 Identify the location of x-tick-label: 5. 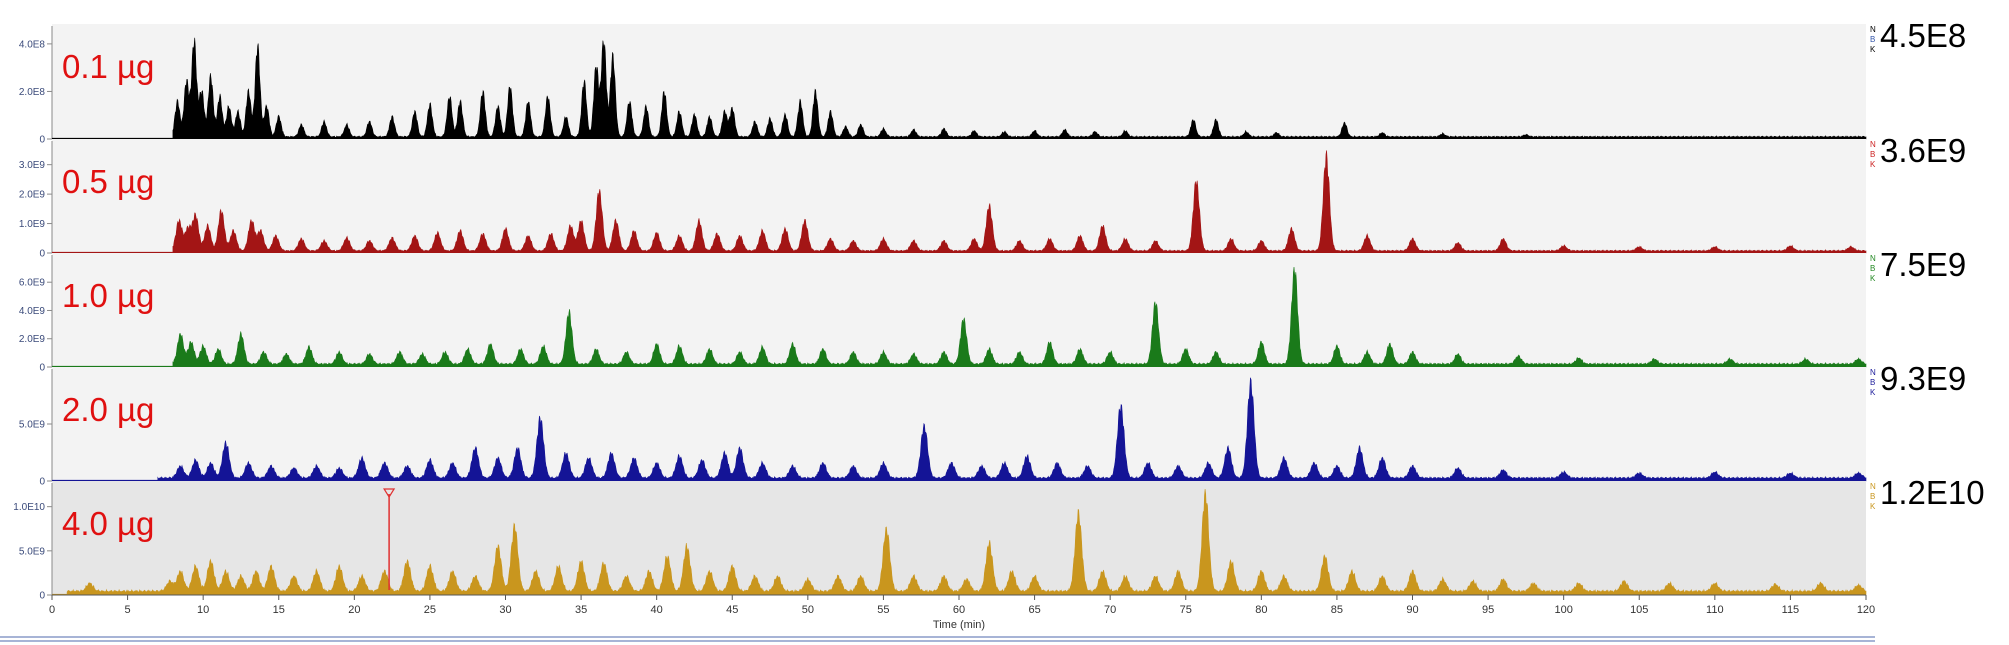
(128, 610).